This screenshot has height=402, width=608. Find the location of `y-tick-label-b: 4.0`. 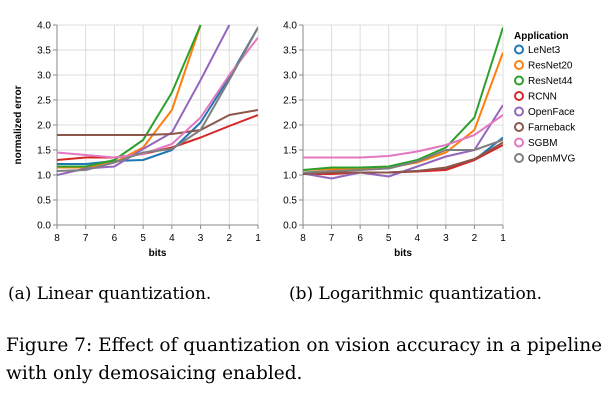

y-tick-label-b: 4.0 is located at coordinates (290, 26).